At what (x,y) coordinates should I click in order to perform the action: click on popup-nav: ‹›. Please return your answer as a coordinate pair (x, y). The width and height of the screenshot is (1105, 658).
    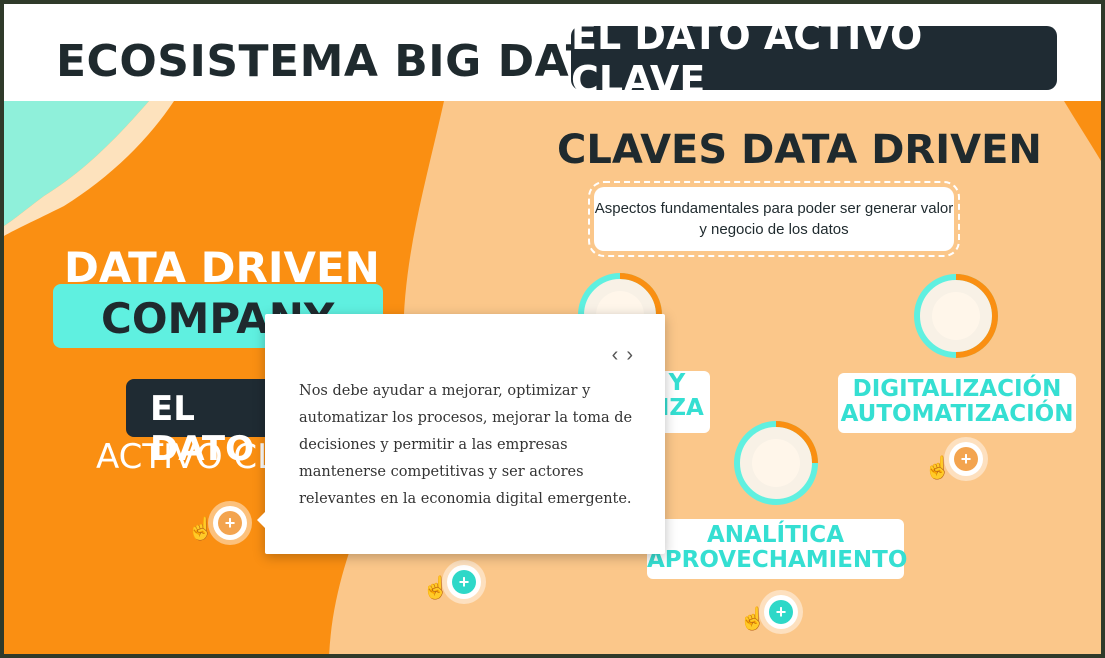
    Looking at the image, I should click on (626, 355).